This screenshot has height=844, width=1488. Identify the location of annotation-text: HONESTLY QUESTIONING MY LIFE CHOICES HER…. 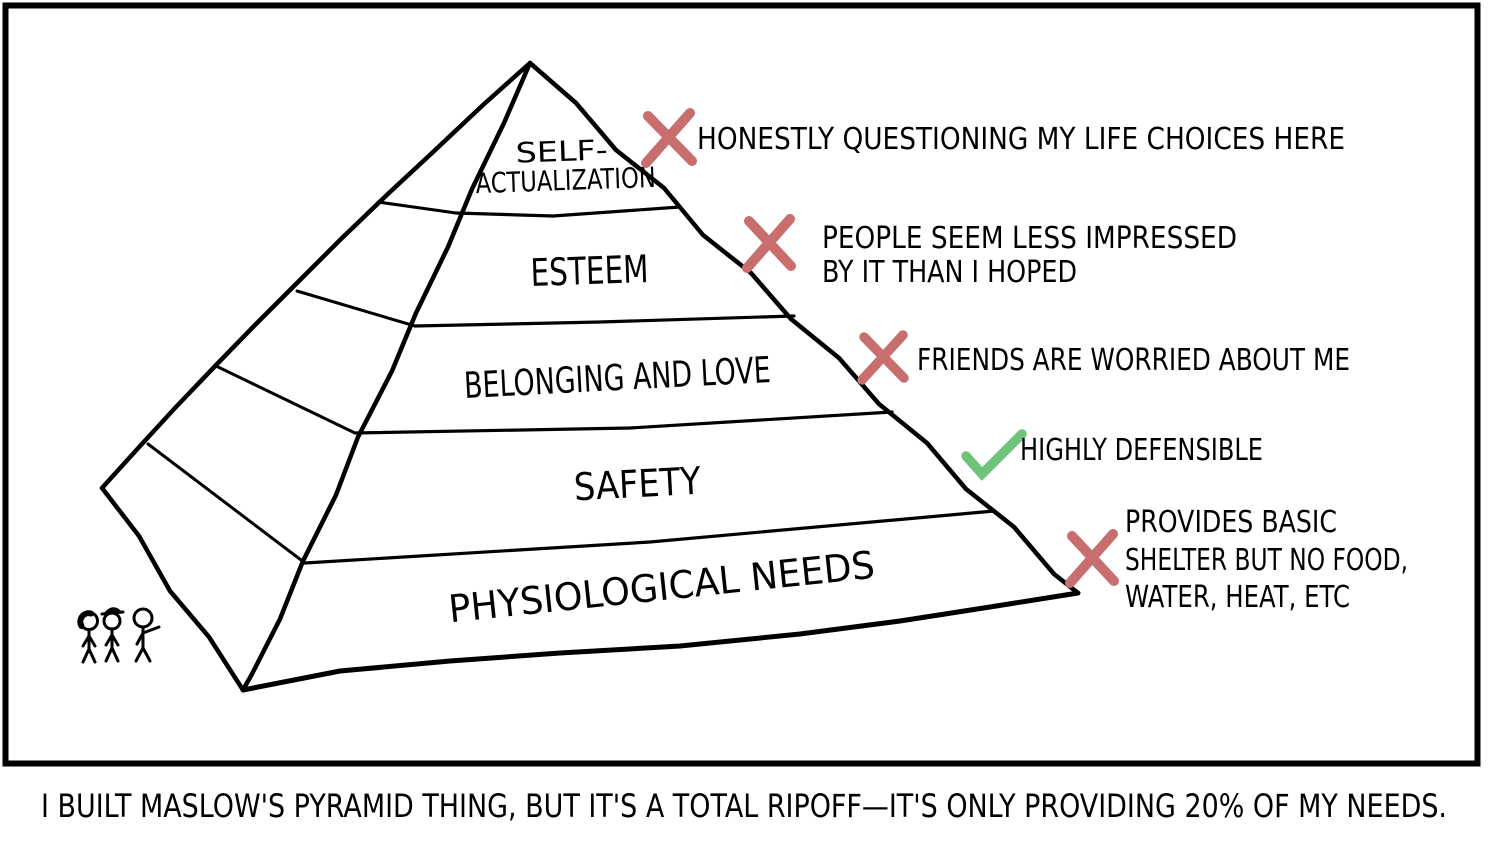
(1021, 139).